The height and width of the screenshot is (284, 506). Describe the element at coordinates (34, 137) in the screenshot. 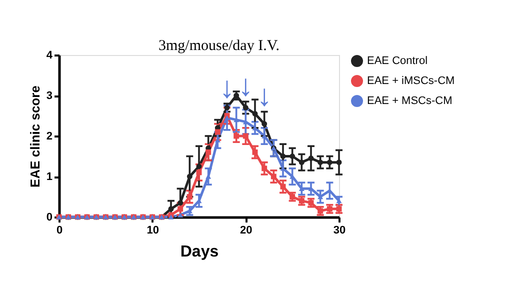

I see `y-axis-title: EAE clinic score` at that location.